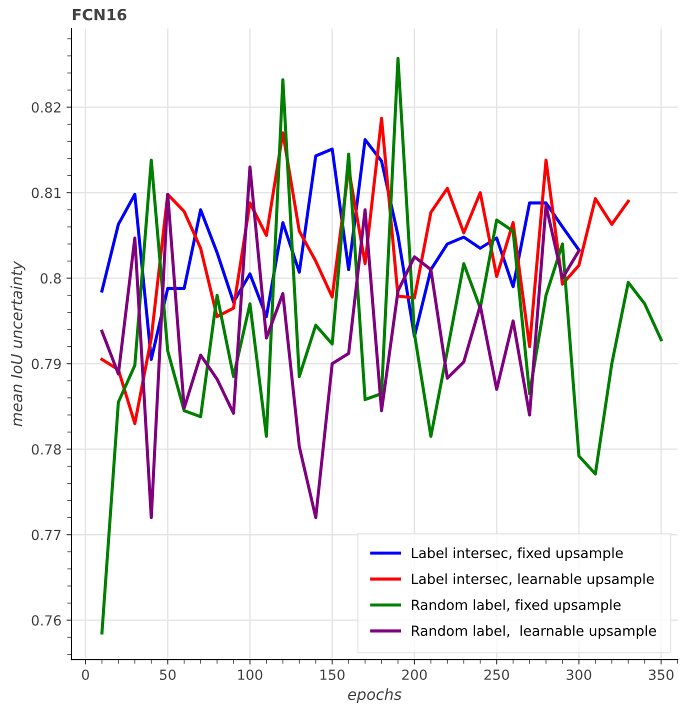 The image size is (681, 713). I want to click on x-tick-label: 250, so click(497, 674).